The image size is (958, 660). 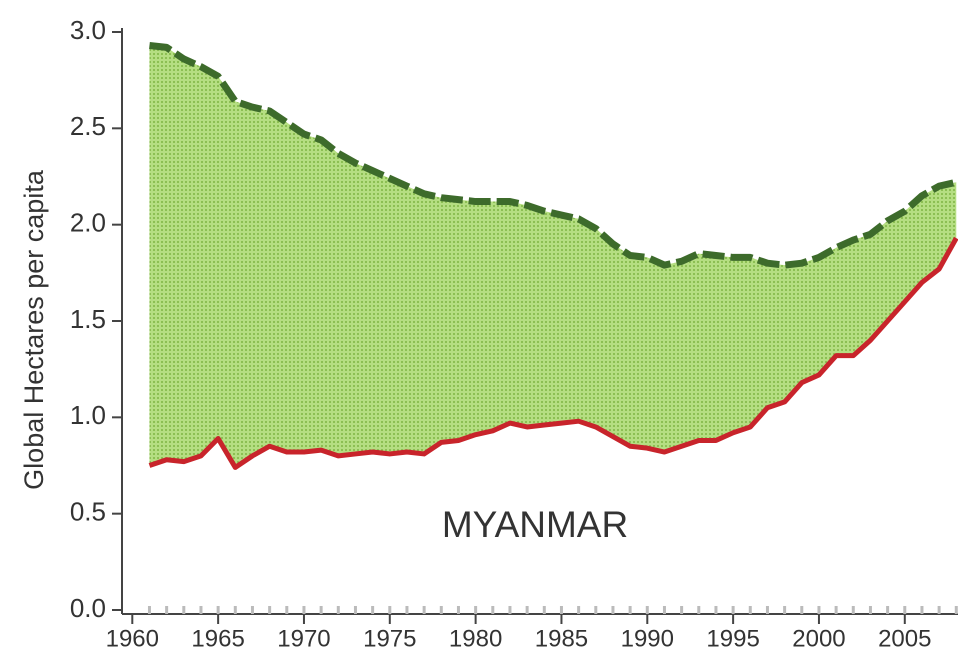 What do you see at coordinates (647, 638) in the screenshot?
I see `x-tick-label: 1990` at bounding box center [647, 638].